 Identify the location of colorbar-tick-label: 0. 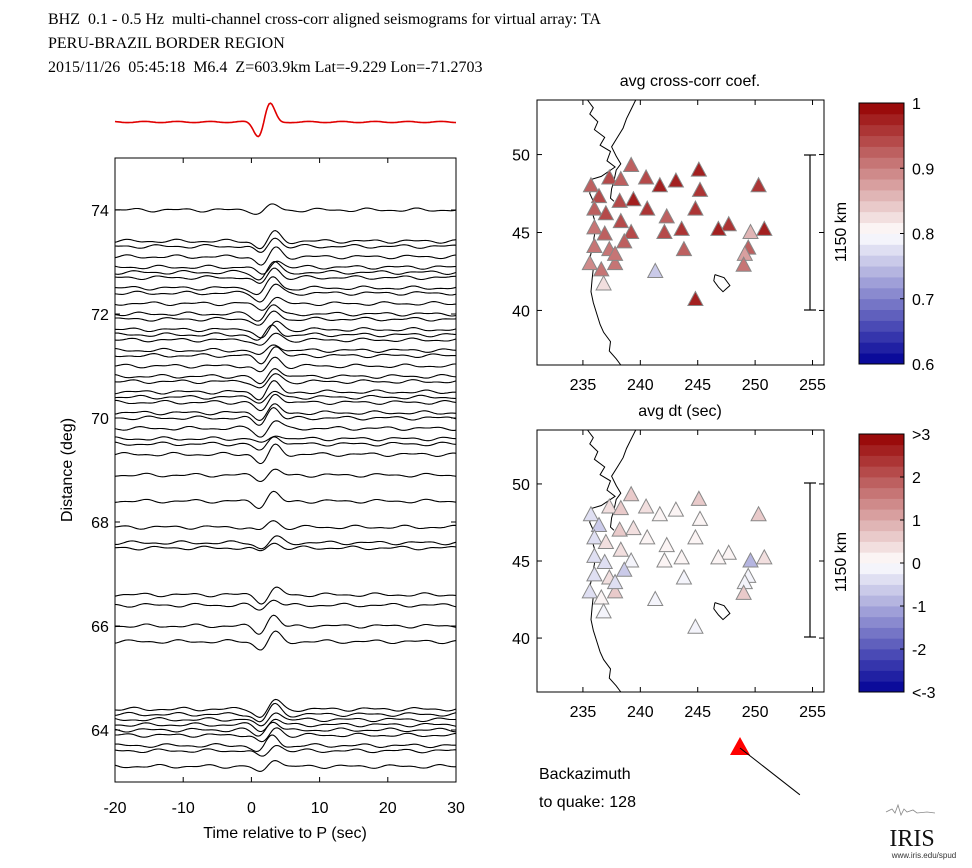
(916, 564).